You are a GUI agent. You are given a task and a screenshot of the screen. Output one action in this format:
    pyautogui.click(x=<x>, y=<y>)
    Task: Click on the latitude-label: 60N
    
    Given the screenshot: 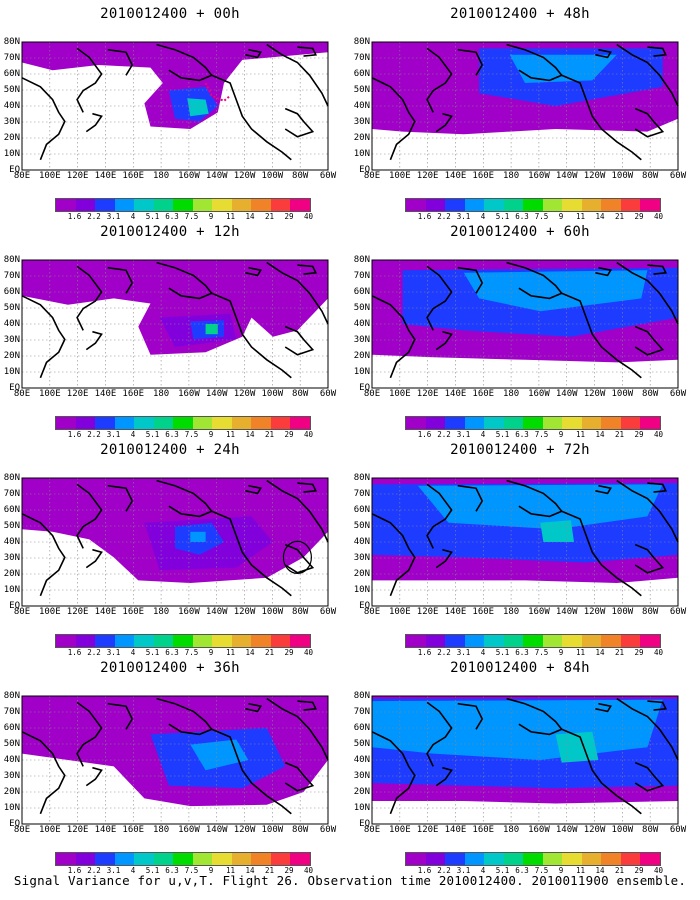 What is the action you would take?
    pyautogui.click(x=11, y=74)
    